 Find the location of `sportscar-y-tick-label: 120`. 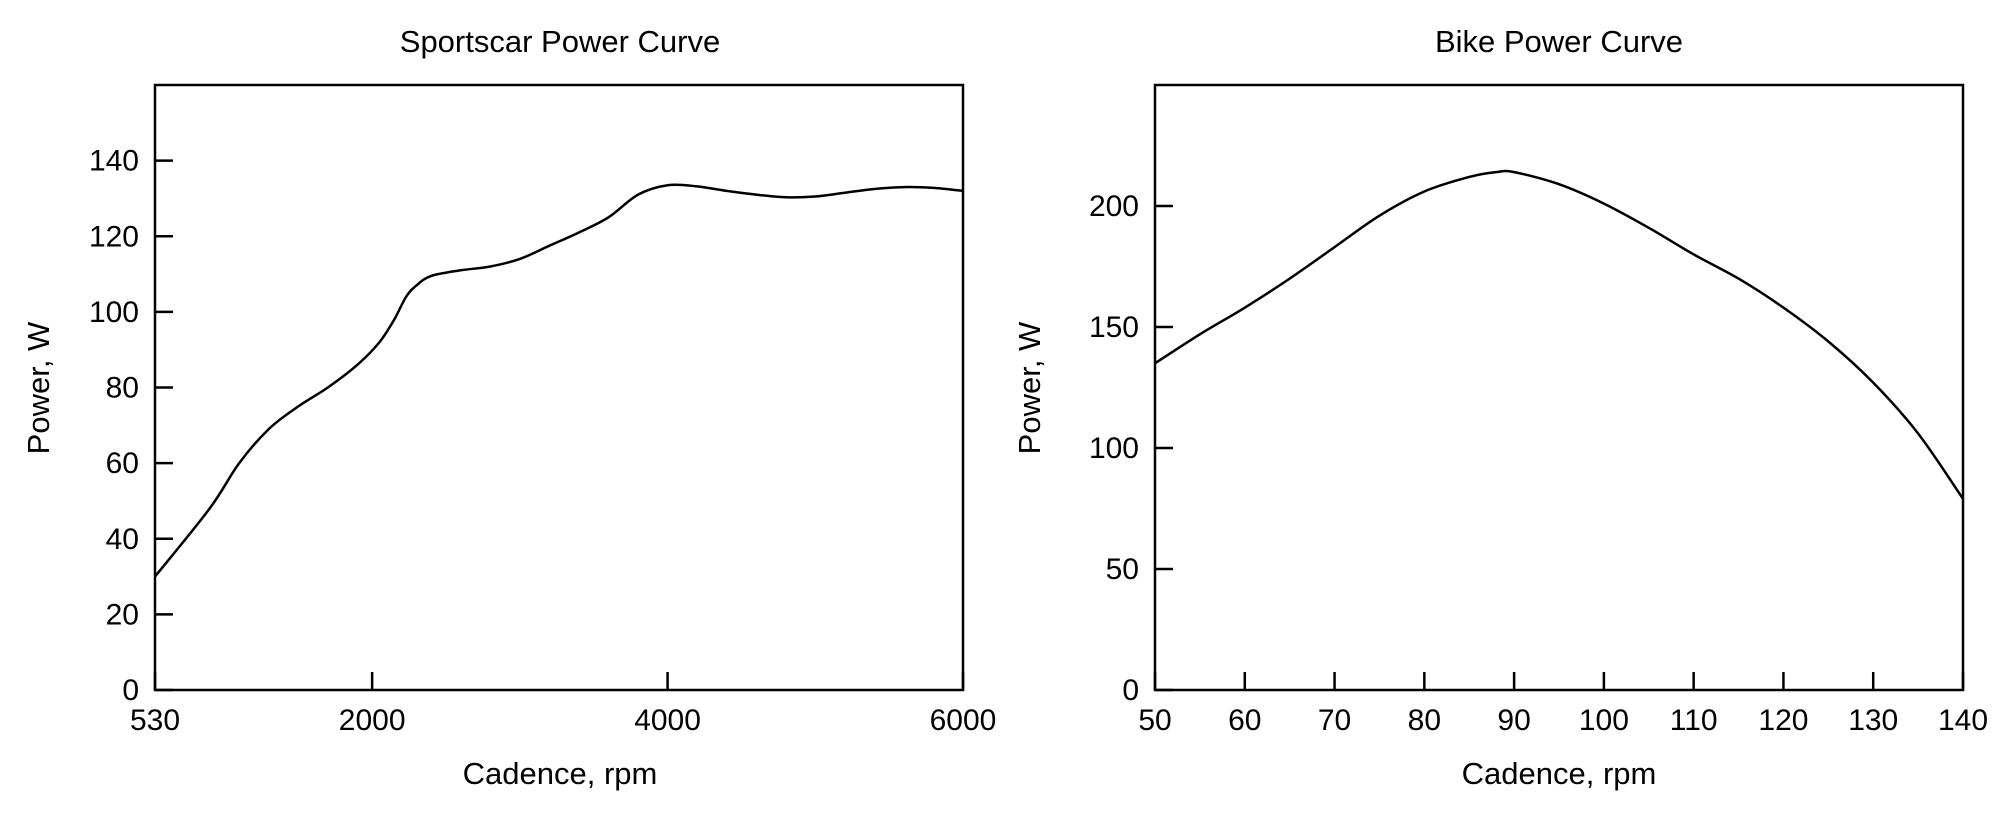

sportscar-y-tick-label: 120 is located at coordinates (114, 236).